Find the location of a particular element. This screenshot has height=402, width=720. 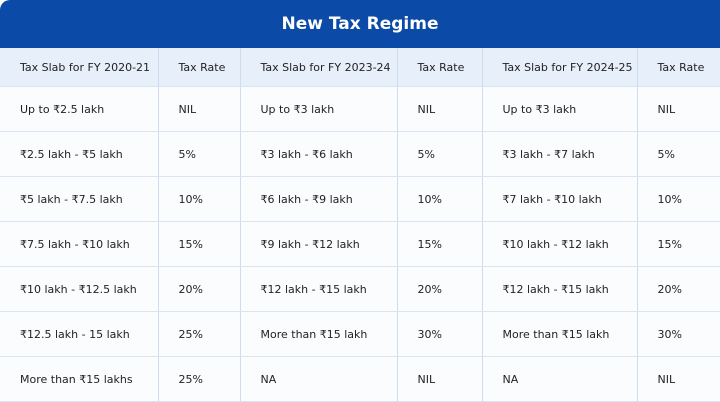

tax-slab-cell: ₹3 lakh - ₹6 lakh is located at coordinates (319, 154).